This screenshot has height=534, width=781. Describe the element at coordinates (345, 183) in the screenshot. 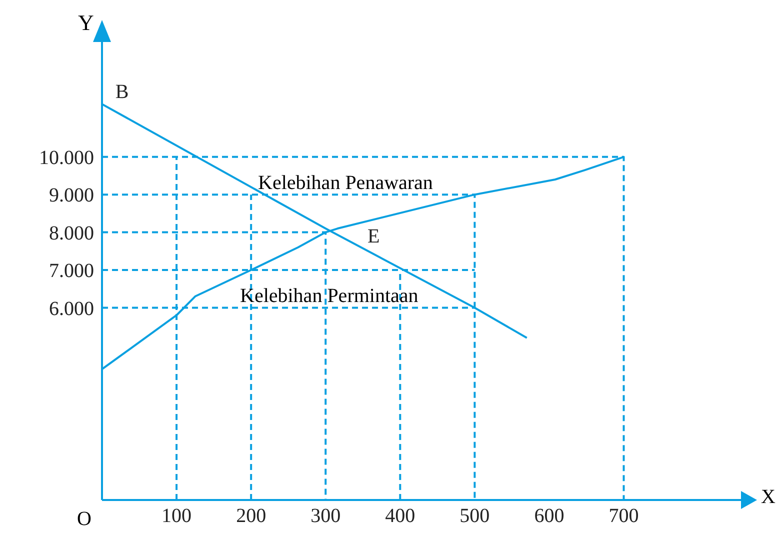

I see `annotation: Kelebihan Penawaran` at that location.